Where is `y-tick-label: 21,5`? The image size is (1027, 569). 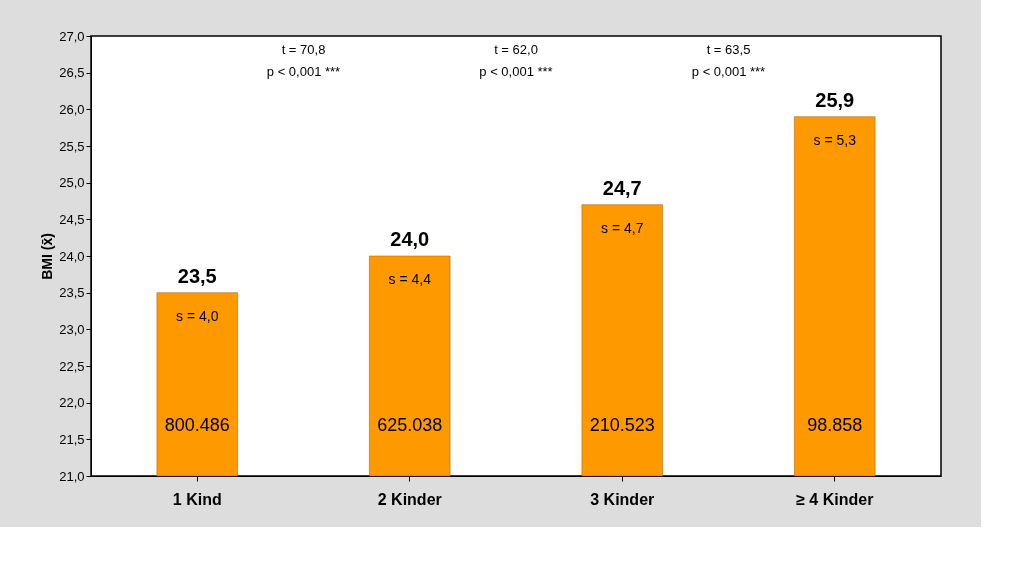 y-tick-label: 21,5 is located at coordinates (72, 439).